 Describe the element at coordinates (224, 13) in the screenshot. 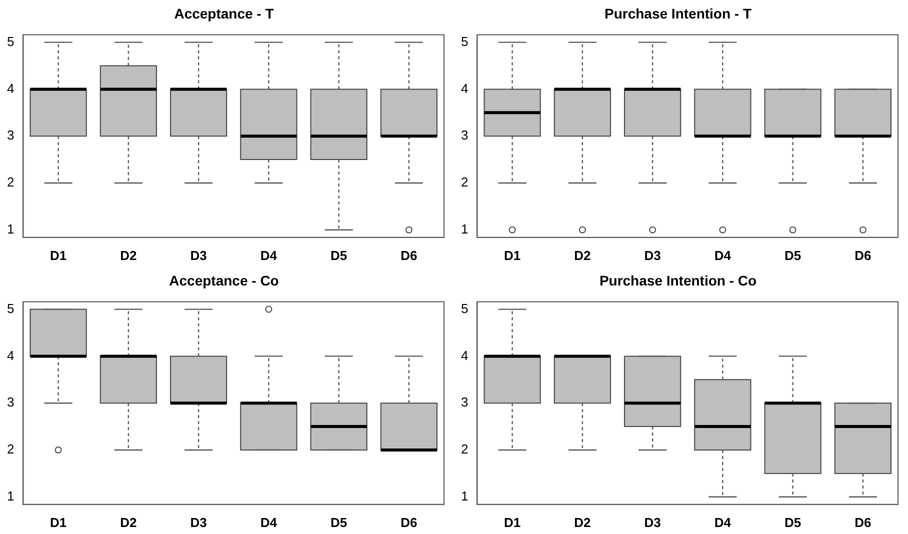

I see `chart-title: Acceptance - T` at that location.